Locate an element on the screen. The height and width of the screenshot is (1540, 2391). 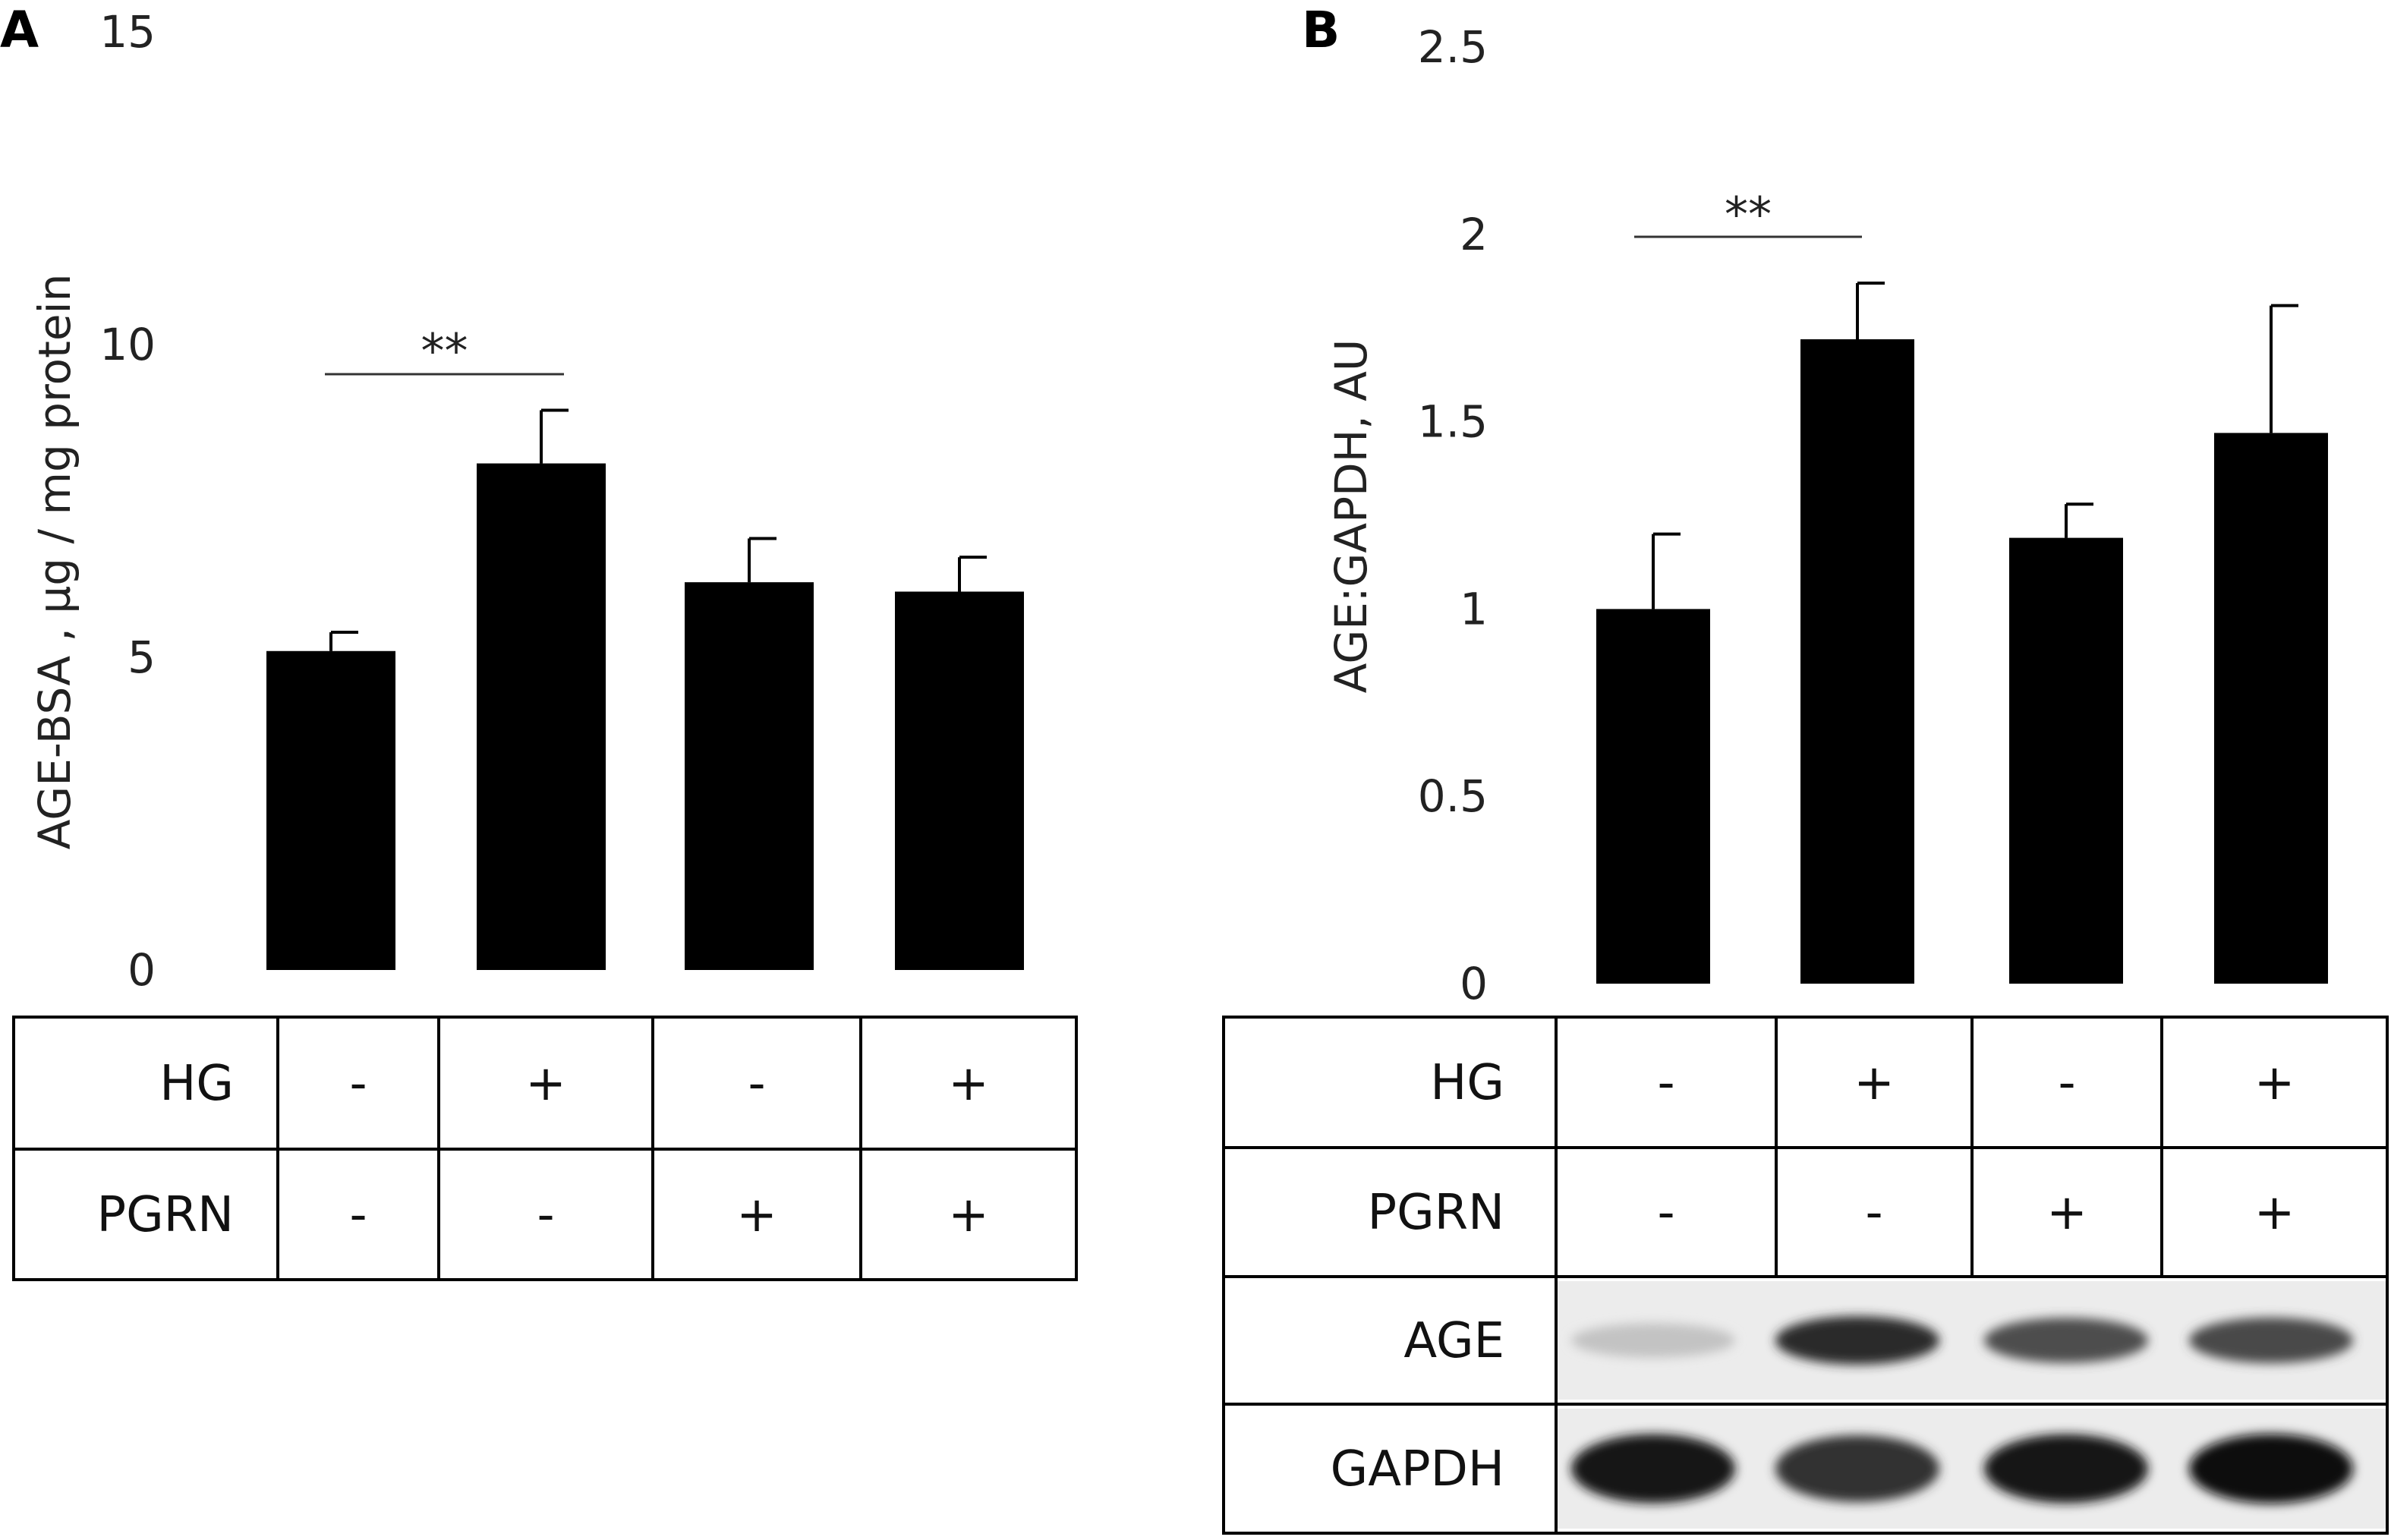
panel-letter: A is located at coordinates (20, 30).